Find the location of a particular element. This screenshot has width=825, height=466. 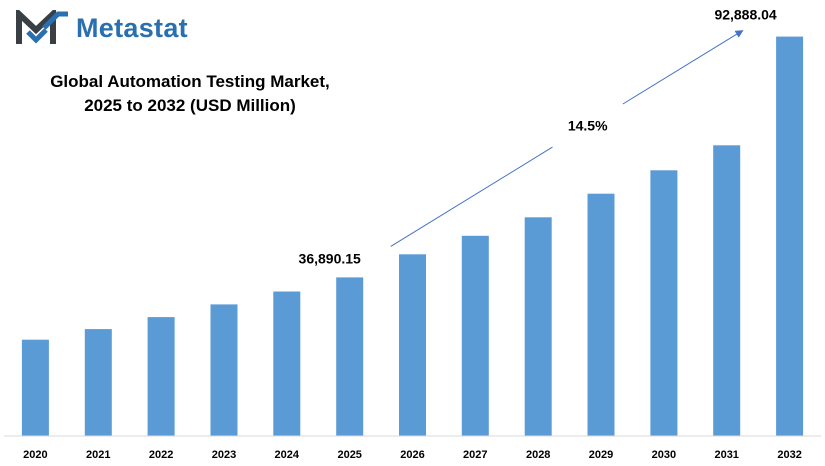

x-tick-label-2023: 2023 is located at coordinates (224, 455).